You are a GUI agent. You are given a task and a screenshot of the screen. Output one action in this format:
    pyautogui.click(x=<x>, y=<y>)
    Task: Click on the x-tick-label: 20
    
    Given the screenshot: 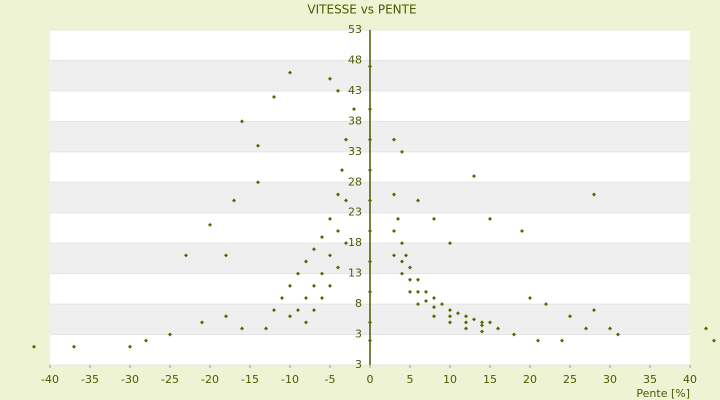 What is the action you would take?
    pyautogui.click(x=530, y=379)
    